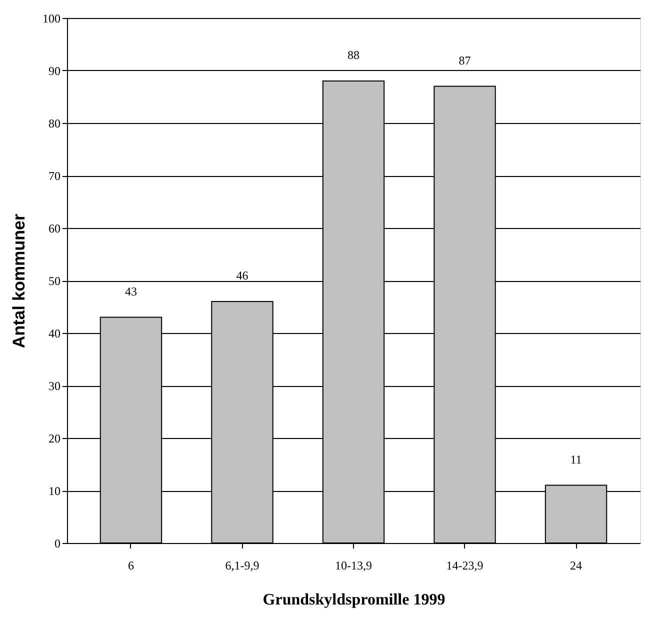  I want to click on y-tick-label: 80, so click(54, 123).